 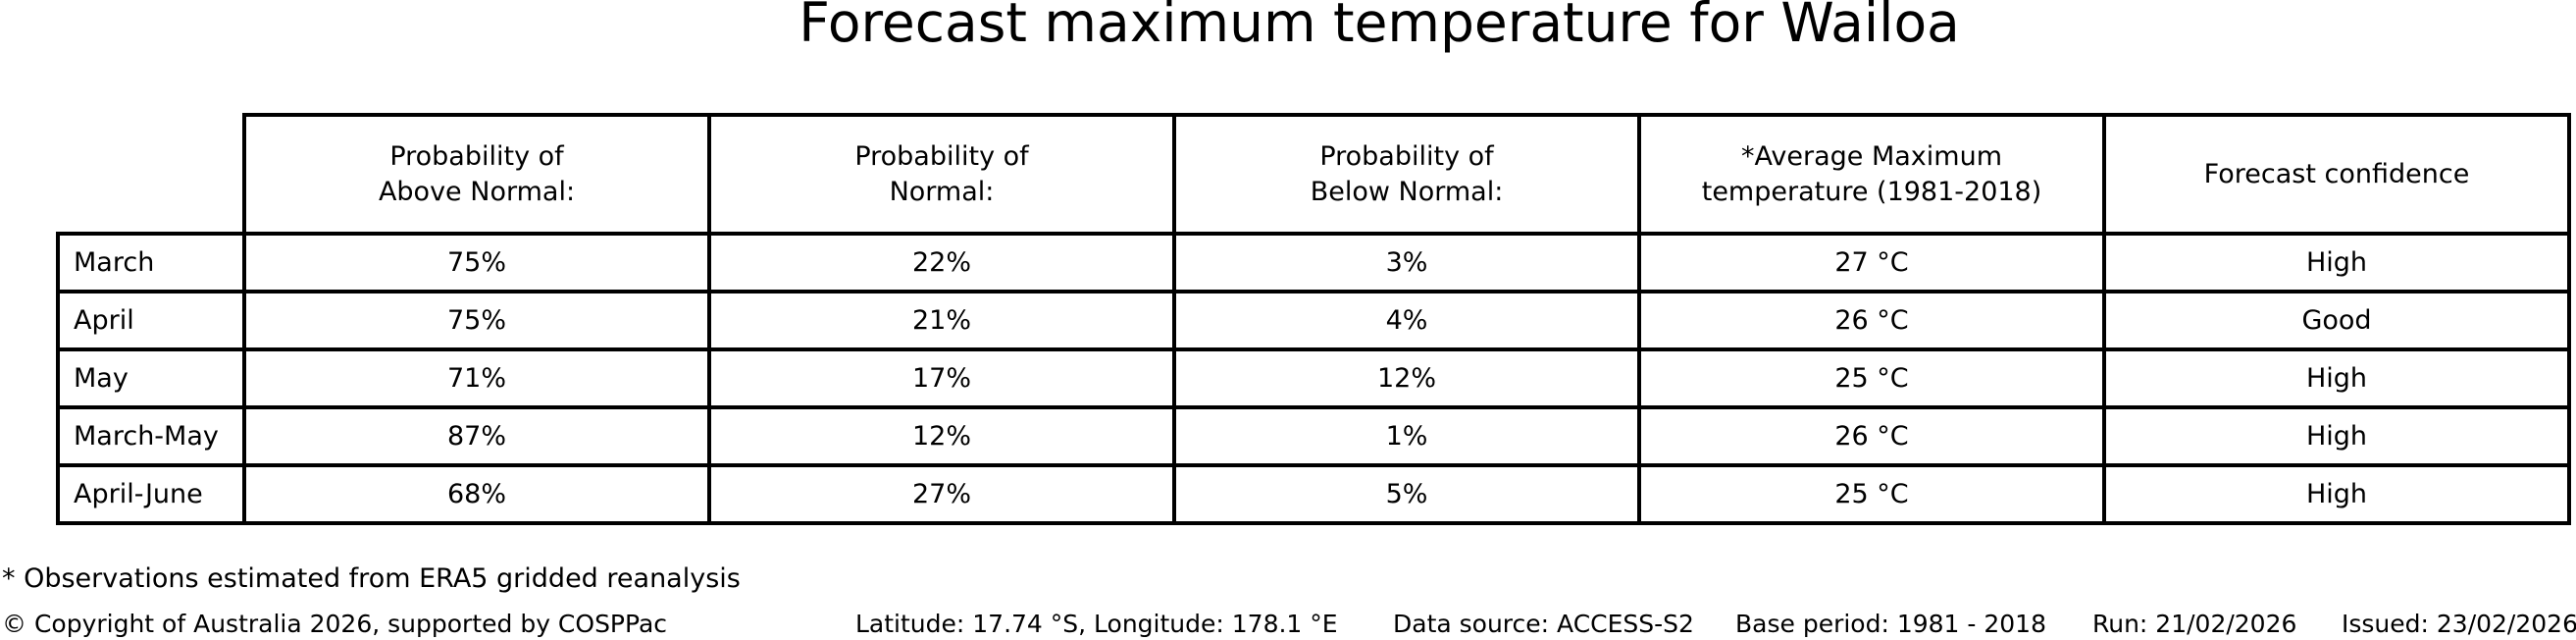 What do you see at coordinates (151, 262) in the screenshot?
I see `row-label: March` at bounding box center [151, 262].